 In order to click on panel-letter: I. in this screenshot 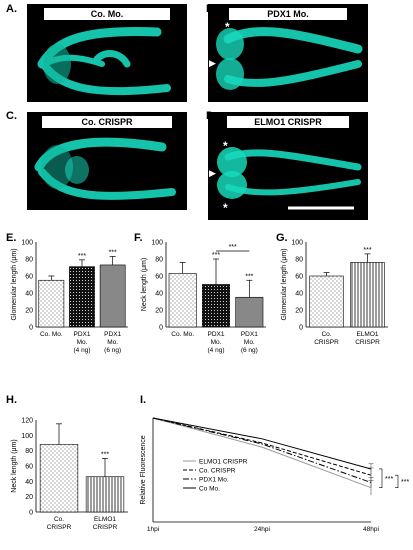, I will do `click(143, 400)`.